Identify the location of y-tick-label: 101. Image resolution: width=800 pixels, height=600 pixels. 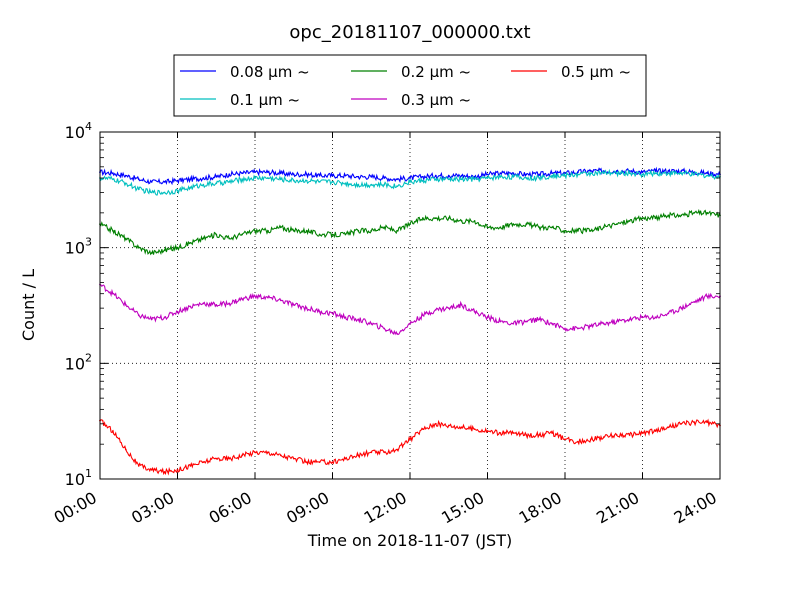
(78, 478).